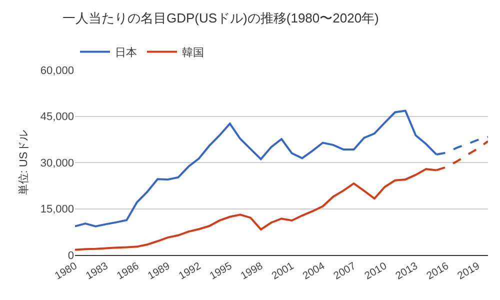 Image resolution: width=500 pixels, height=300 pixels. What do you see at coordinates (66, 271) in the screenshot?
I see `x-tick-label: 1980` at bounding box center [66, 271].